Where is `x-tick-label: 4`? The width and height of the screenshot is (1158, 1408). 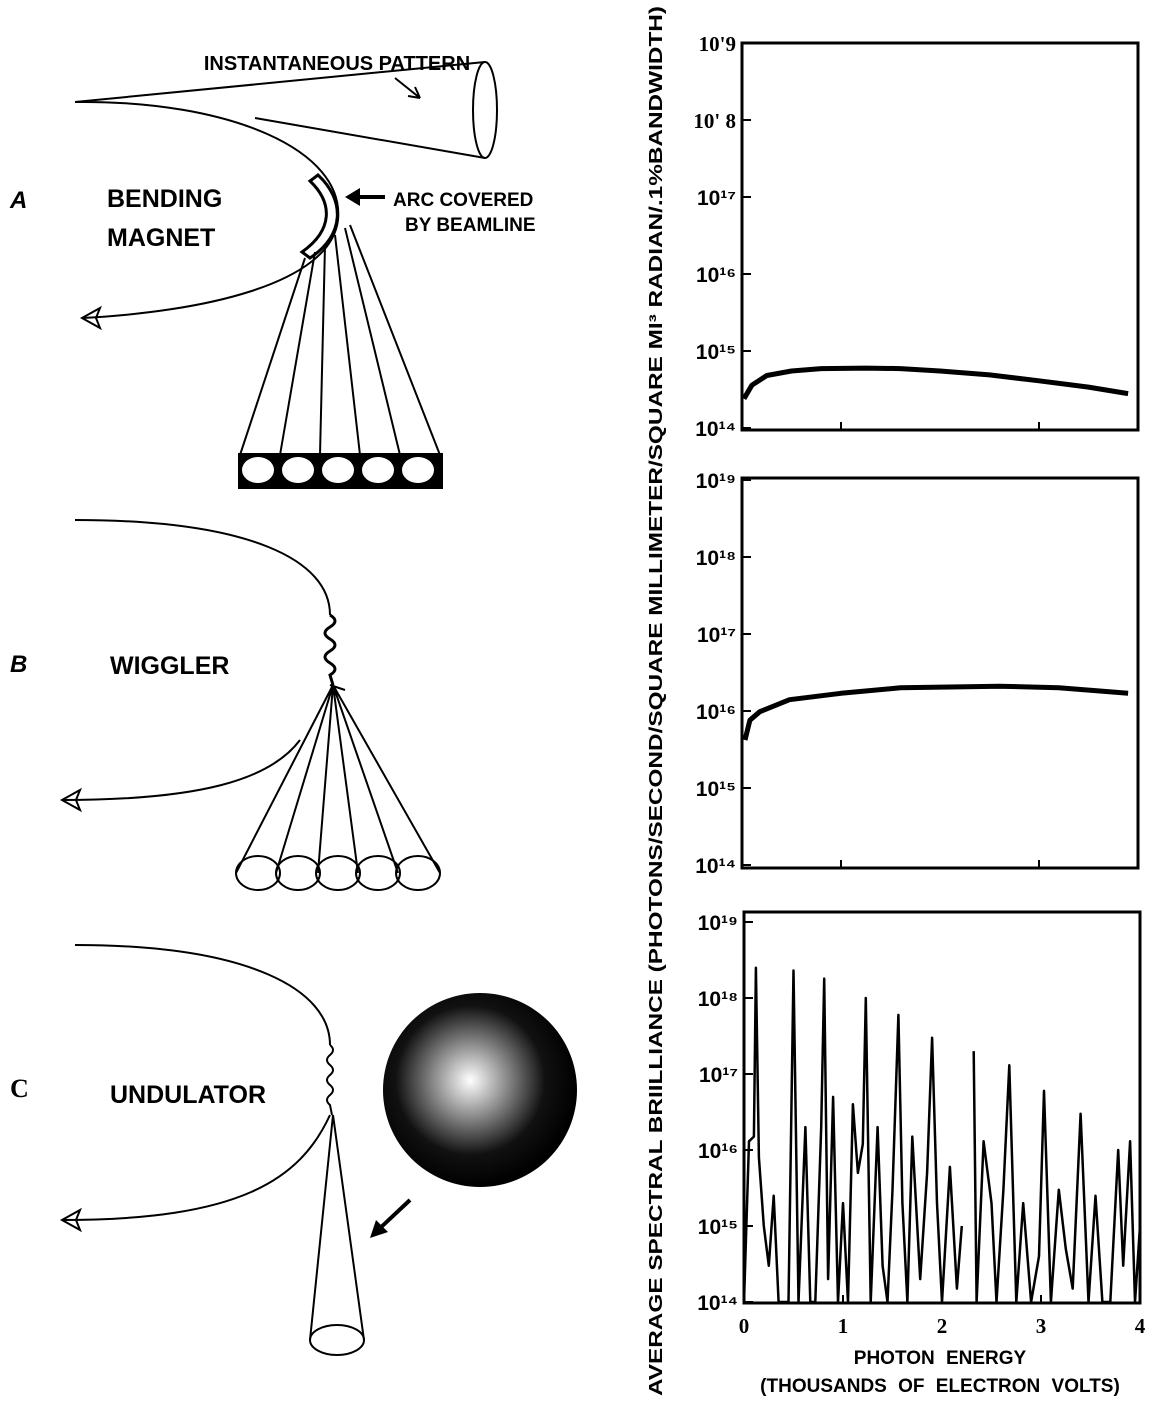
x-tick-label: 4 is located at coordinates (1140, 1326).